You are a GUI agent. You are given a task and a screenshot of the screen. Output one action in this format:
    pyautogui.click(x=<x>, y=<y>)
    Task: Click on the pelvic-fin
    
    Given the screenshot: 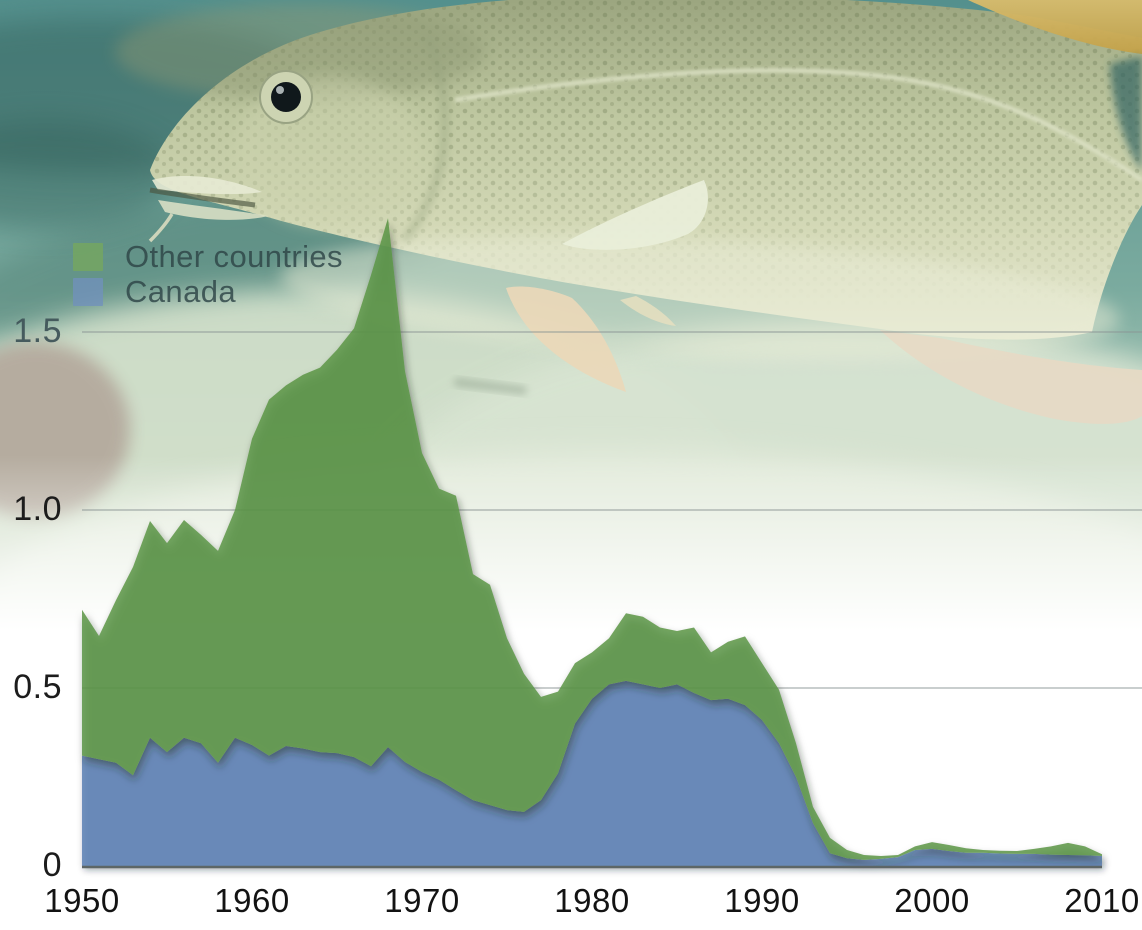 What is the action you would take?
    pyautogui.click(x=566, y=339)
    